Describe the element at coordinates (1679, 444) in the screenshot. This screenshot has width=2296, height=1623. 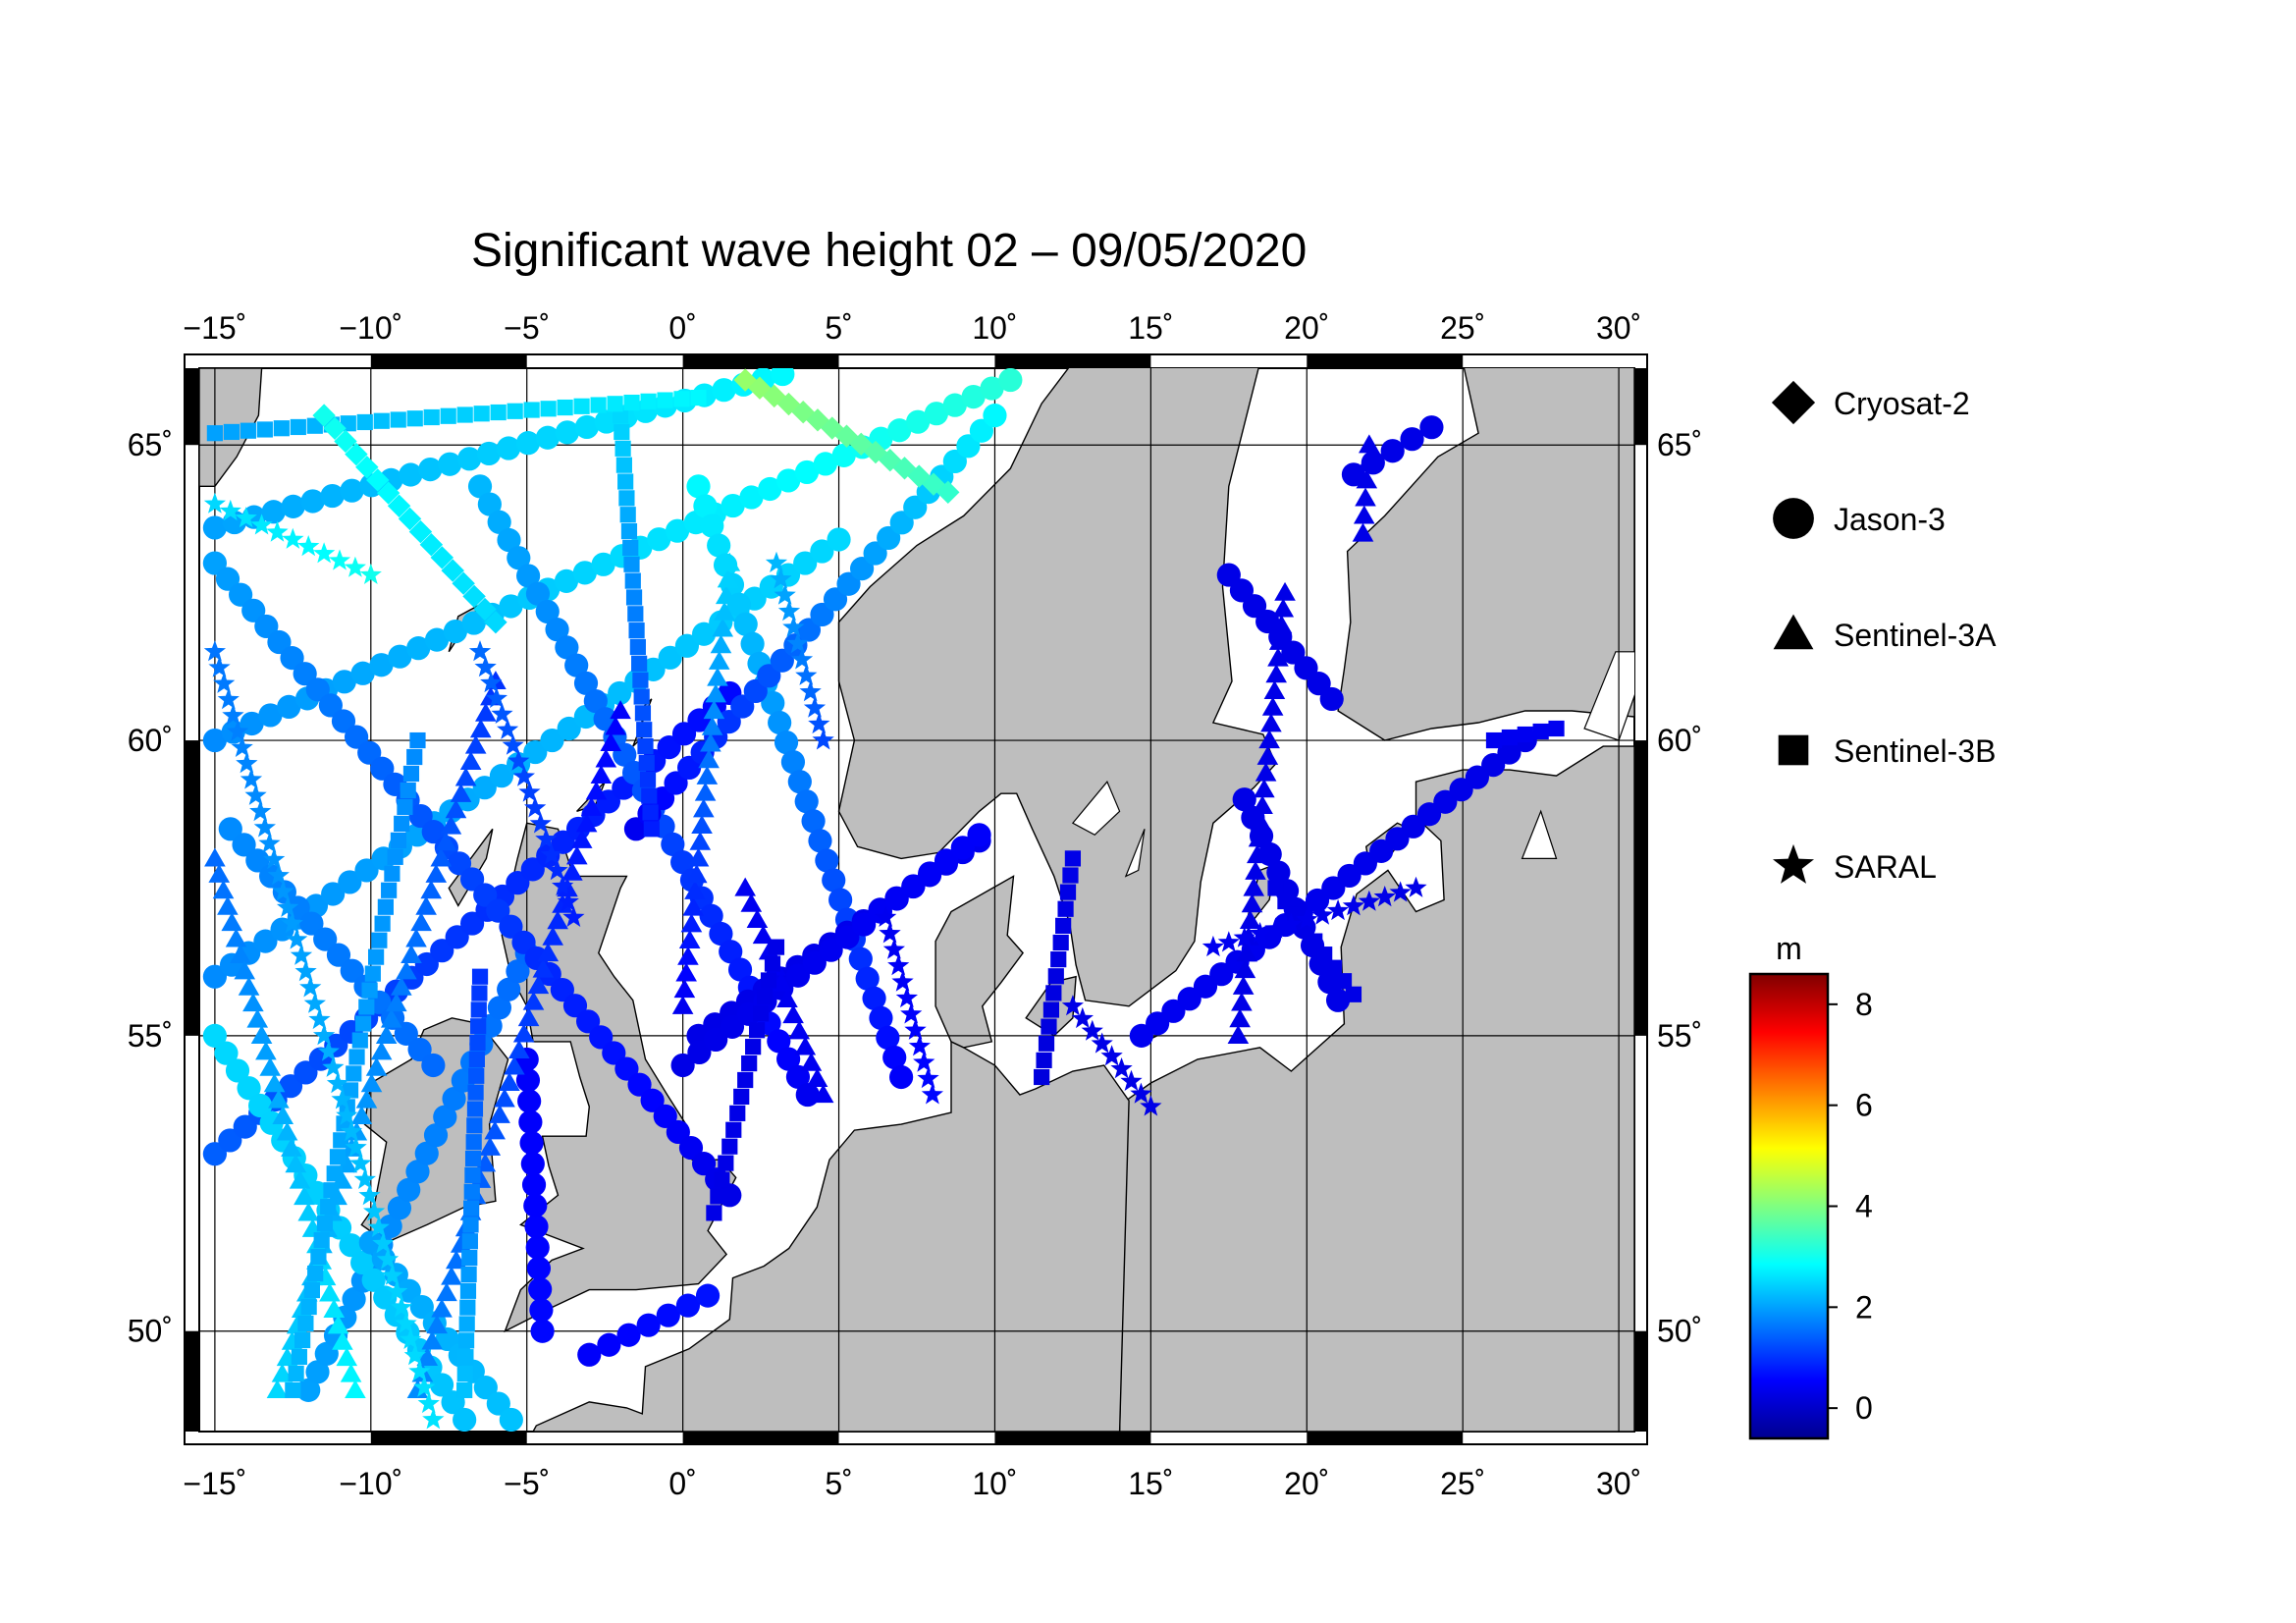
I see `lat-tick-label: 65˚` at that location.